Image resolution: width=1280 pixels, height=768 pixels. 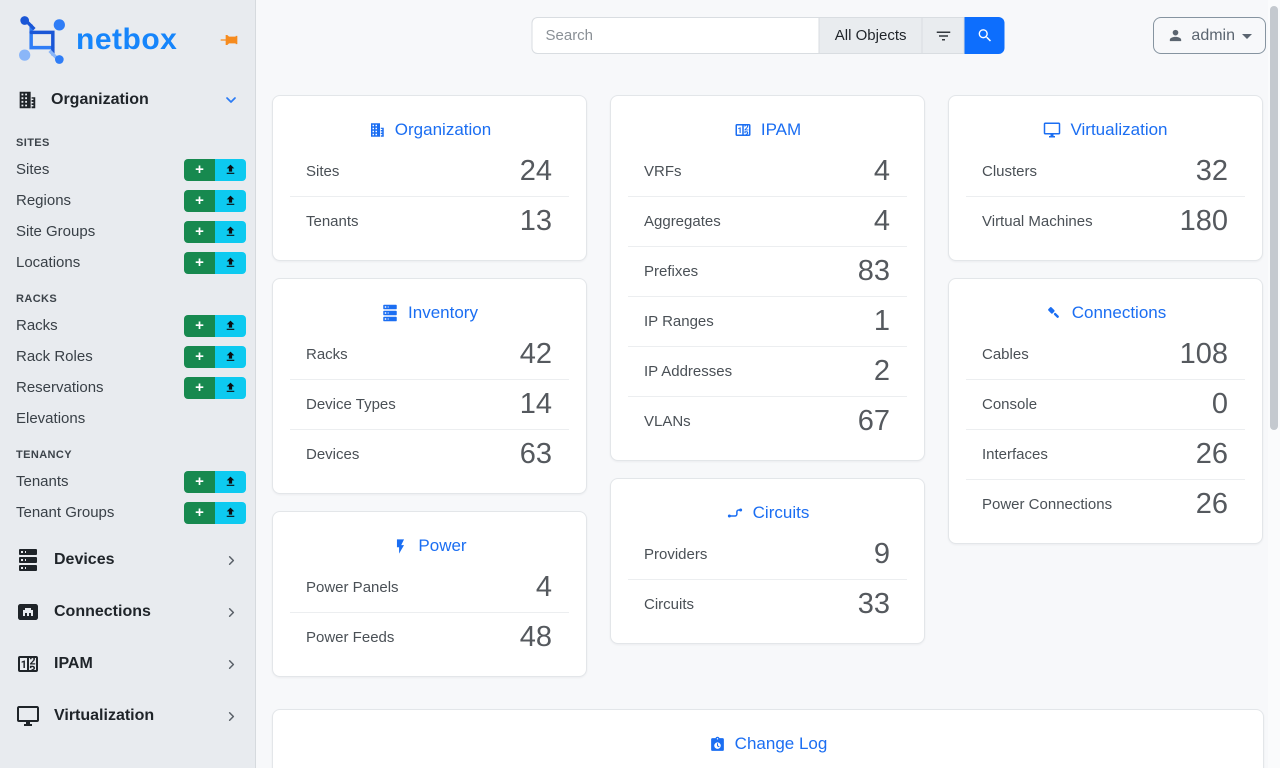 I want to click on sidebar-item-site-groups: Site Groups +, so click(x=127, y=231).